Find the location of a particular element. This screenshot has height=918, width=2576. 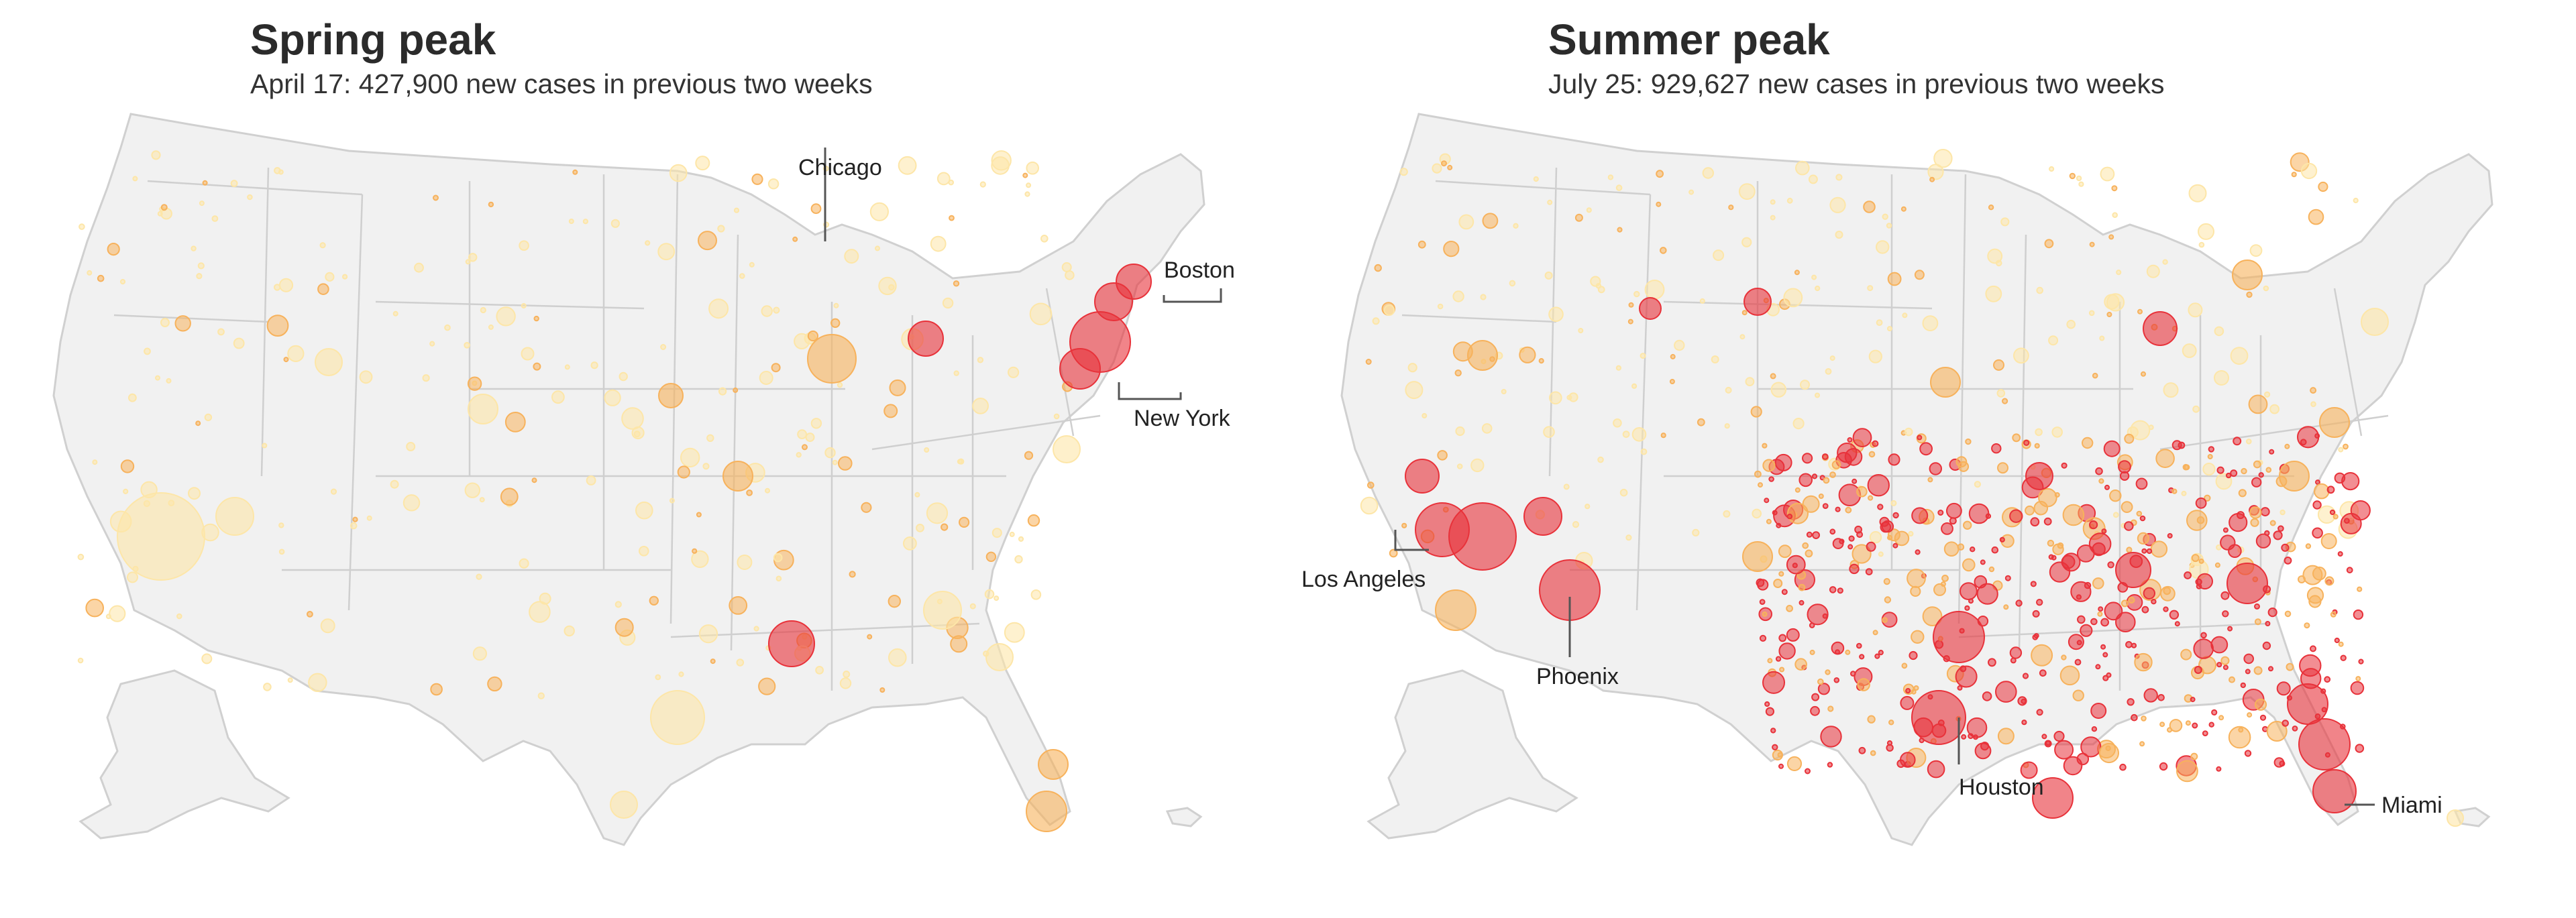

city-labels: Los Angeles Phoenix Houston Miami is located at coordinates (1872, 674).